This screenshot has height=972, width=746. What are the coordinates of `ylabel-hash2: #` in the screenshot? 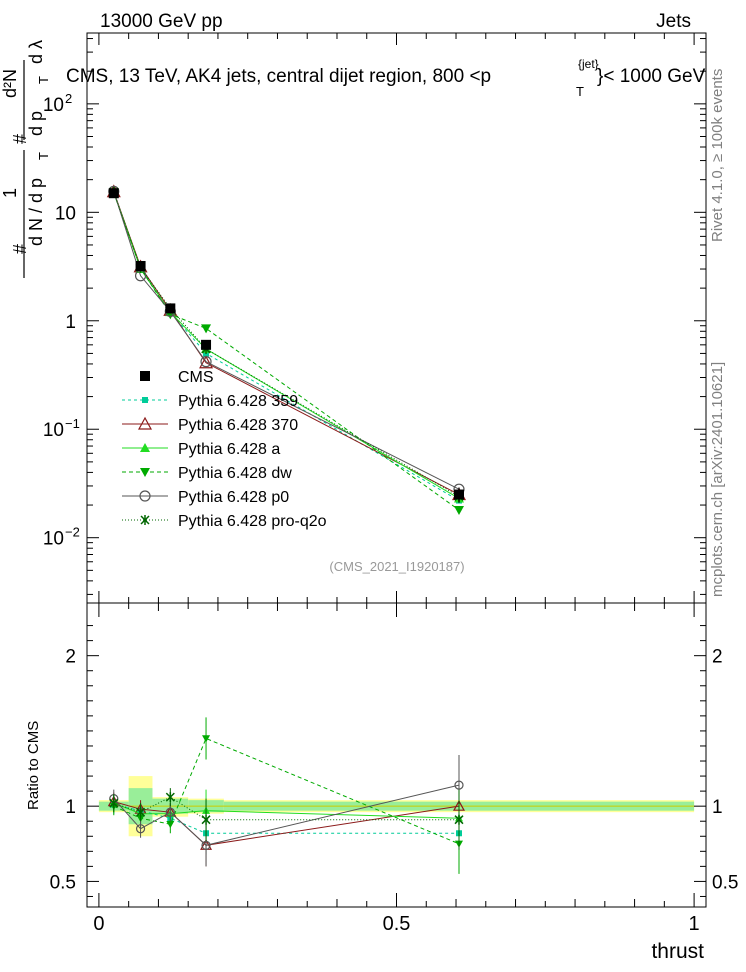 It's located at (20, 139).